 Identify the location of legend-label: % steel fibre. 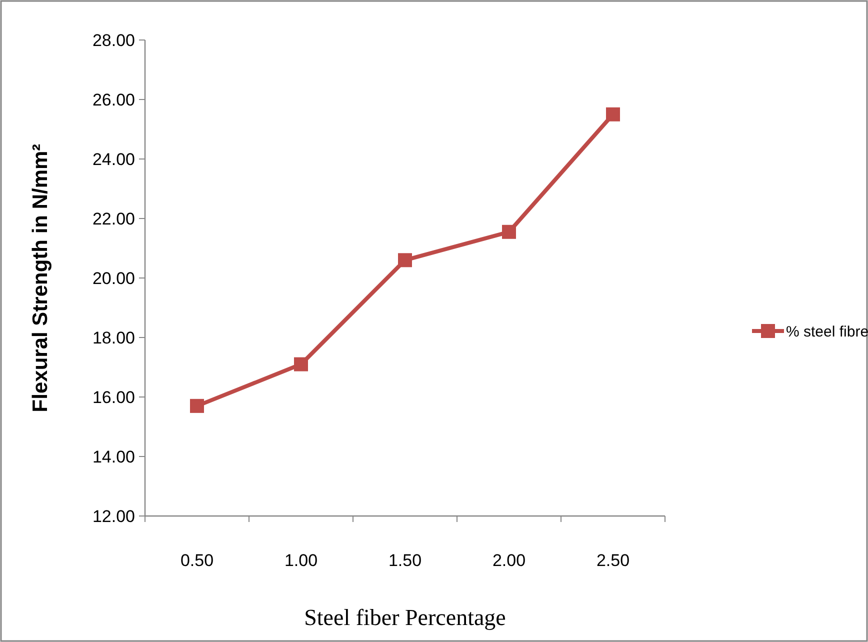
(827, 331).